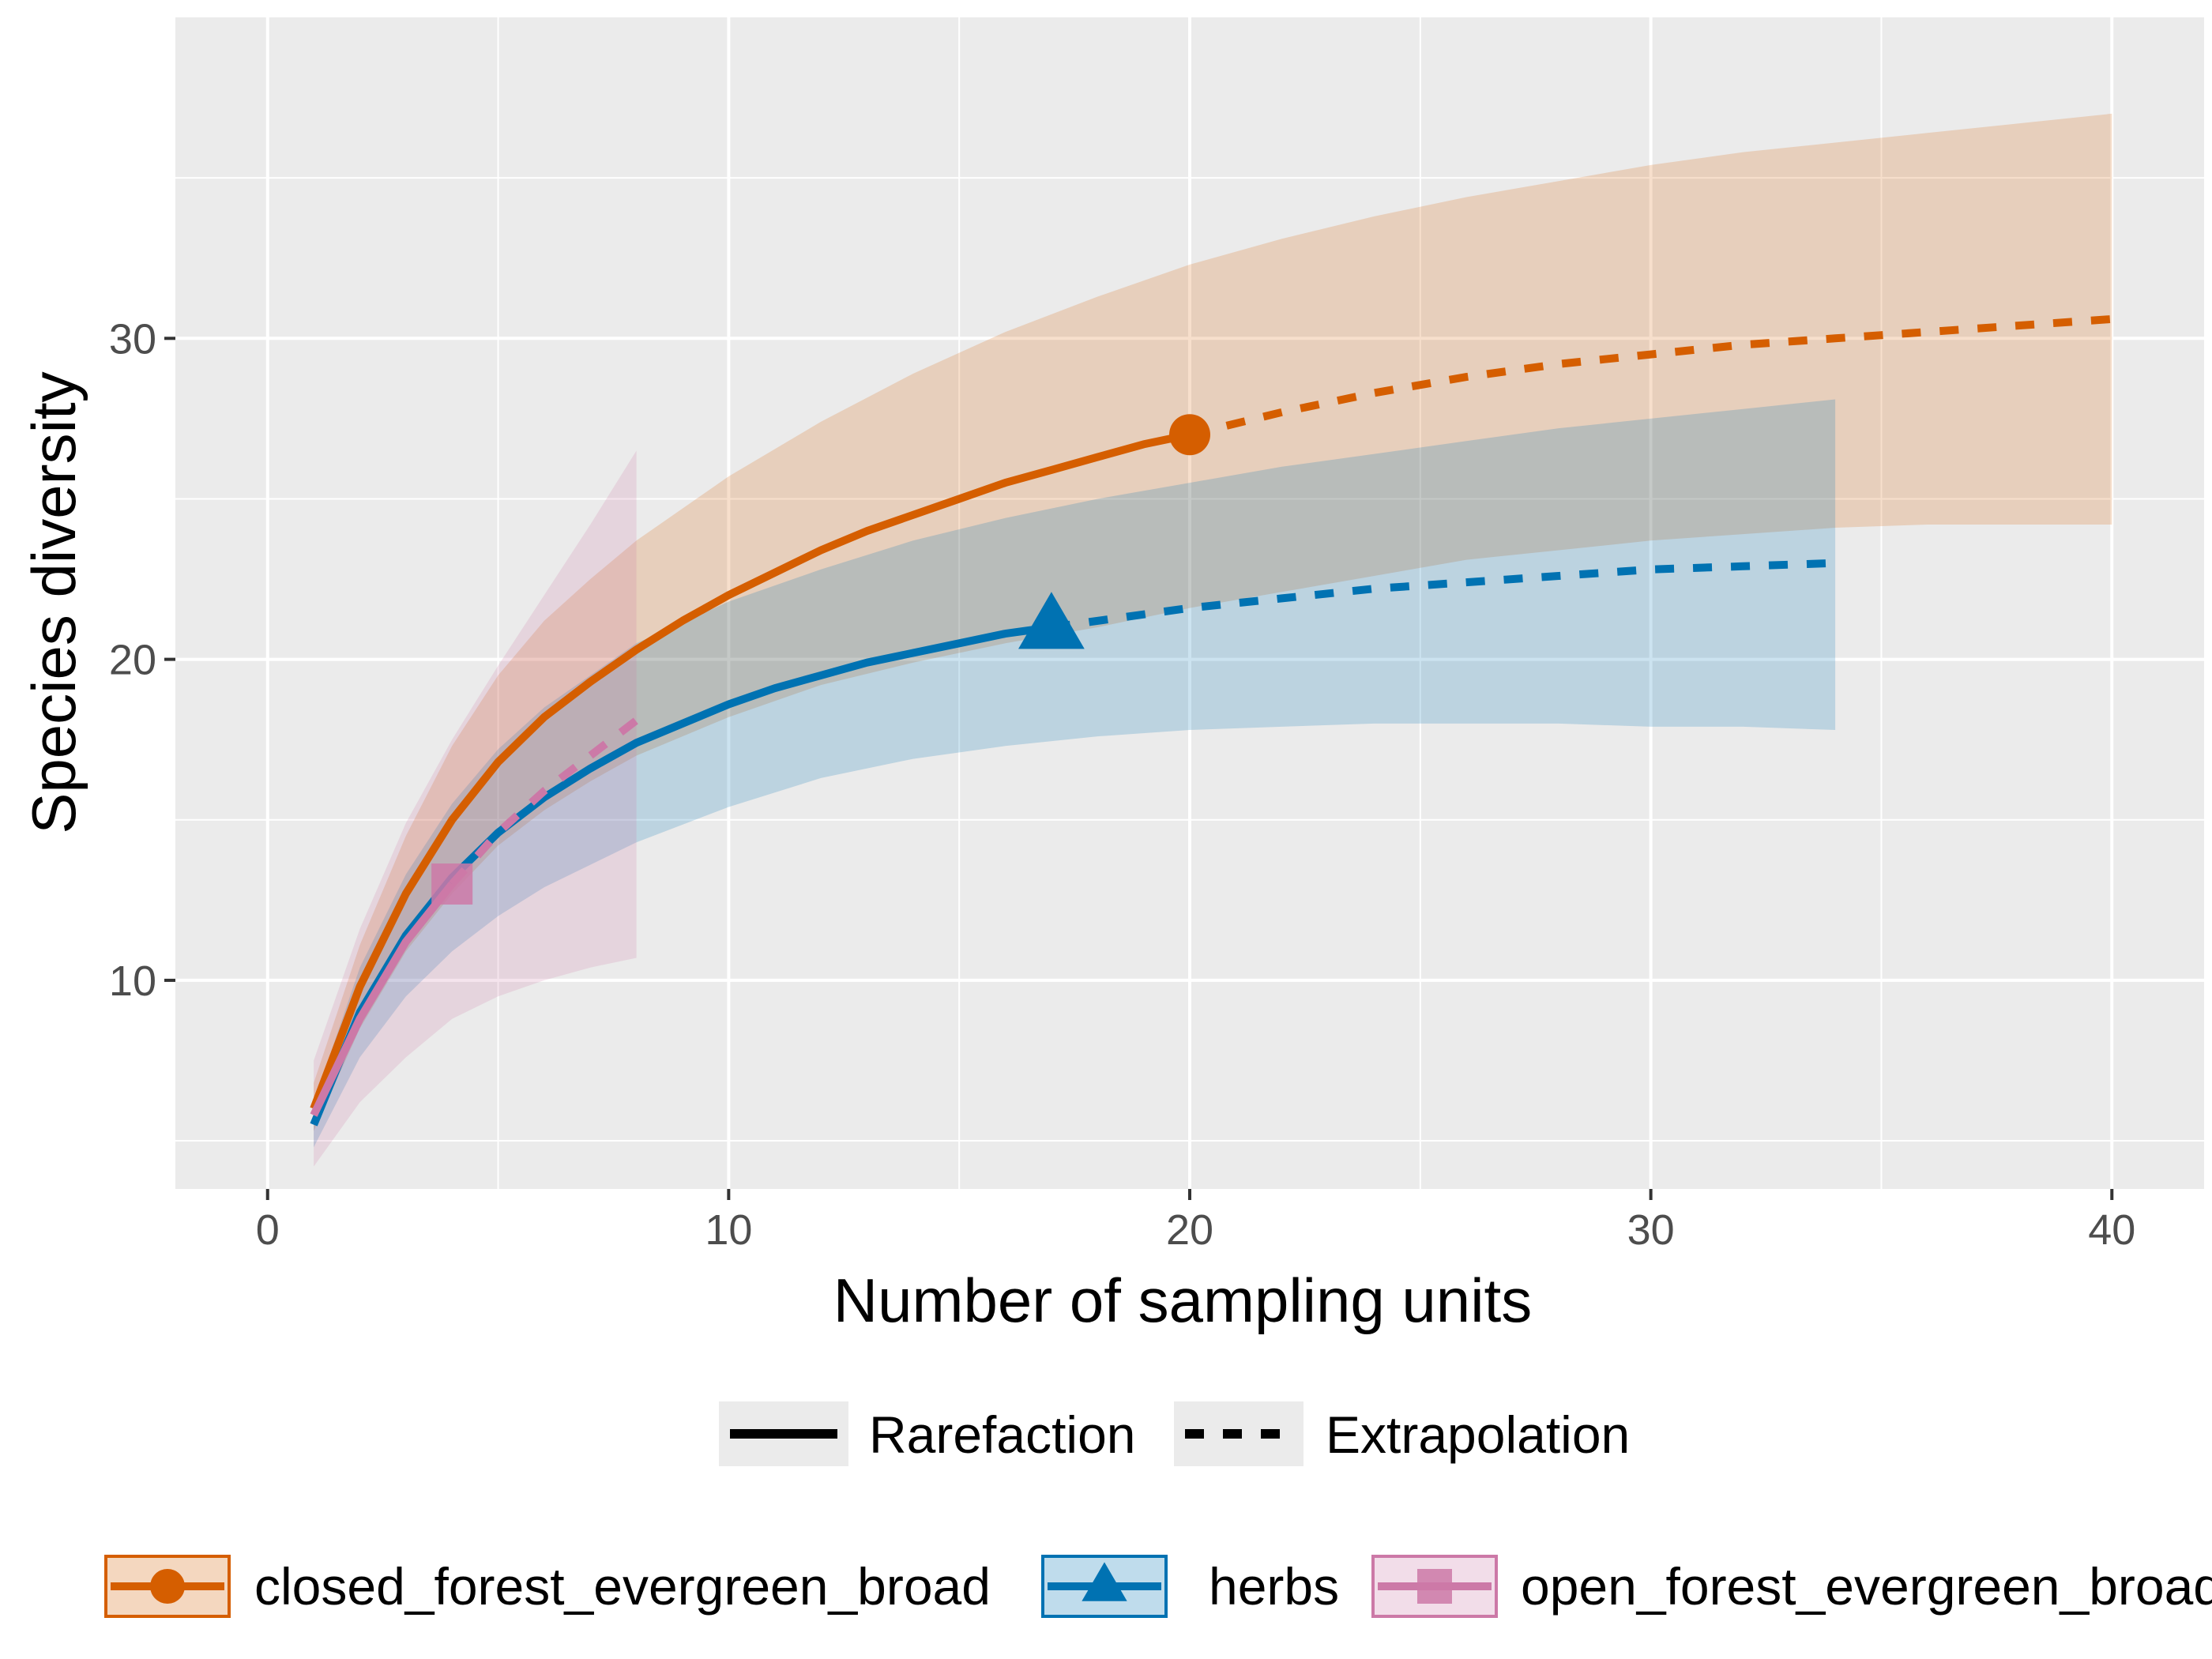 The width and height of the screenshot is (2212, 1659). What do you see at coordinates (1651, 1230) in the screenshot?
I see `x-tick-label: 30` at bounding box center [1651, 1230].